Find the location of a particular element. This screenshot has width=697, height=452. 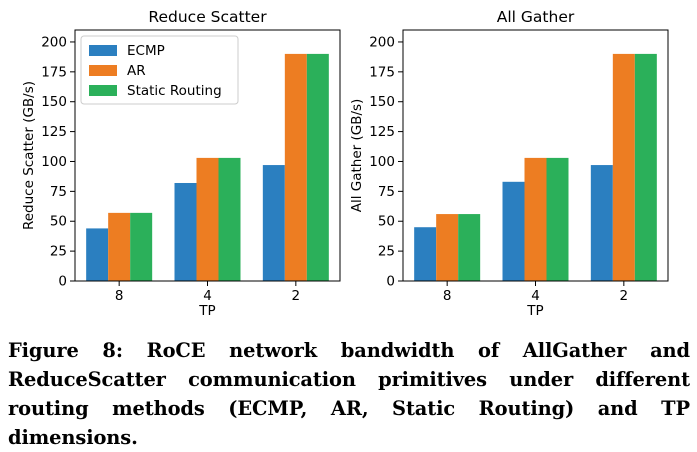

figure-caption-label: Figure 8: is located at coordinates (65, 350).